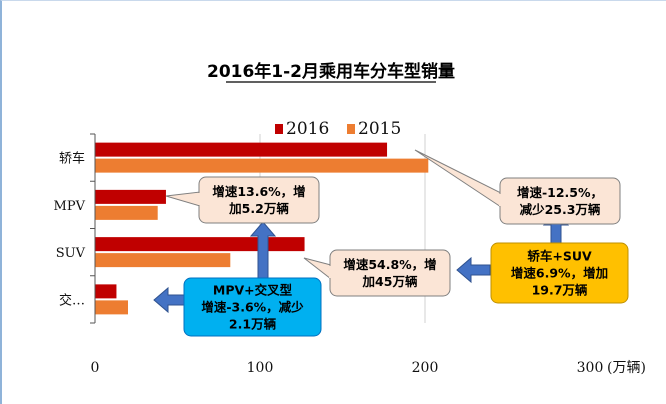 The height and width of the screenshot is (404, 666). What do you see at coordinates (71, 253) in the screenshot?
I see `category-label: SUV` at bounding box center [71, 253].